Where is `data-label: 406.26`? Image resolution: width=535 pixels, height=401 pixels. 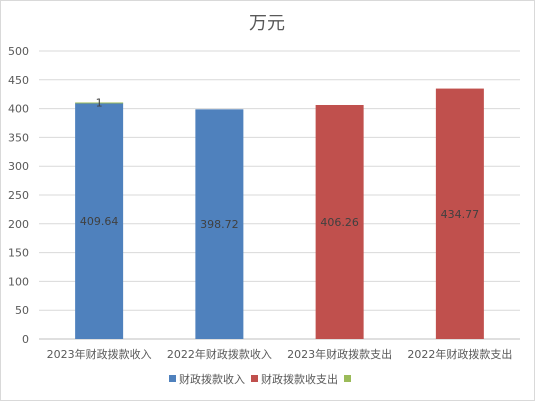
data-label: 406.26 is located at coordinates (339, 222).